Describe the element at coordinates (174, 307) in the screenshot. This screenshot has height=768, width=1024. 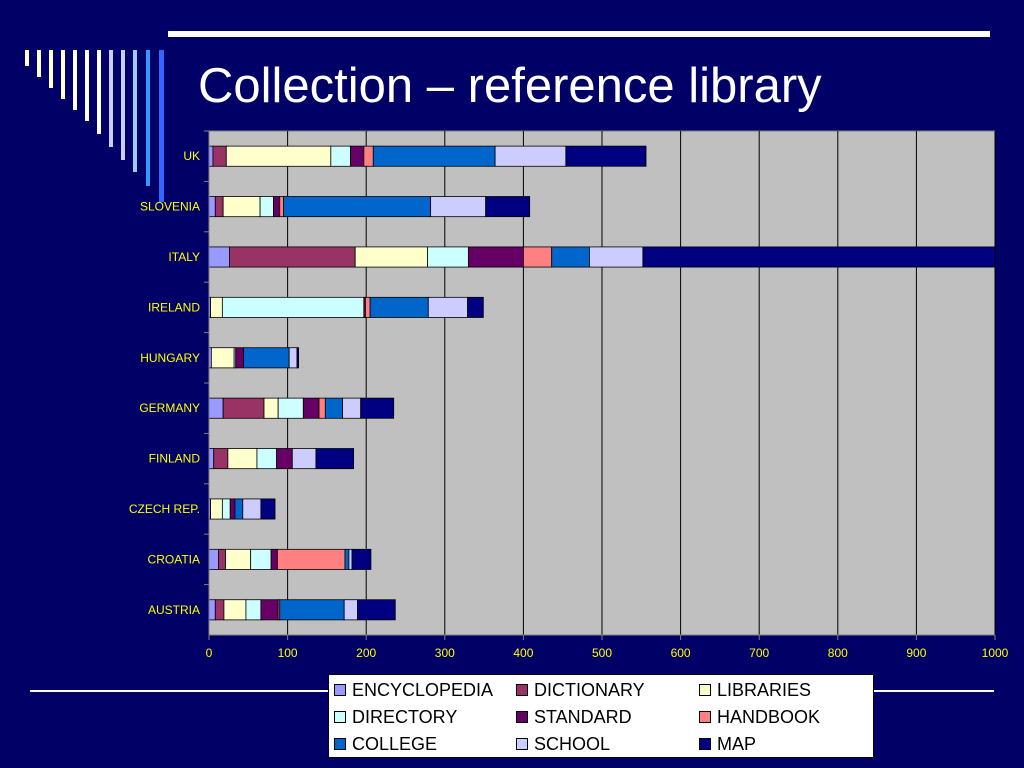
I see `y-tick-label: IRELAND` at that location.